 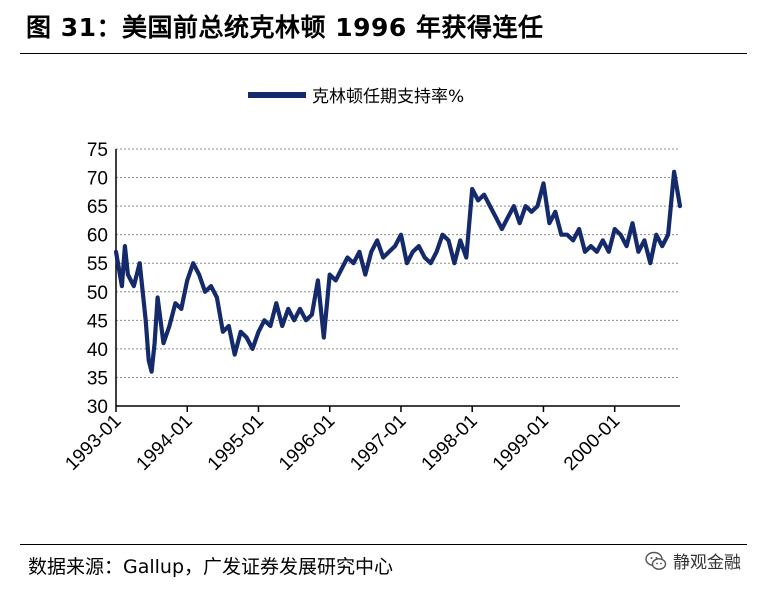 I want to click on y-tick-label: 55, so click(x=97, y=264).